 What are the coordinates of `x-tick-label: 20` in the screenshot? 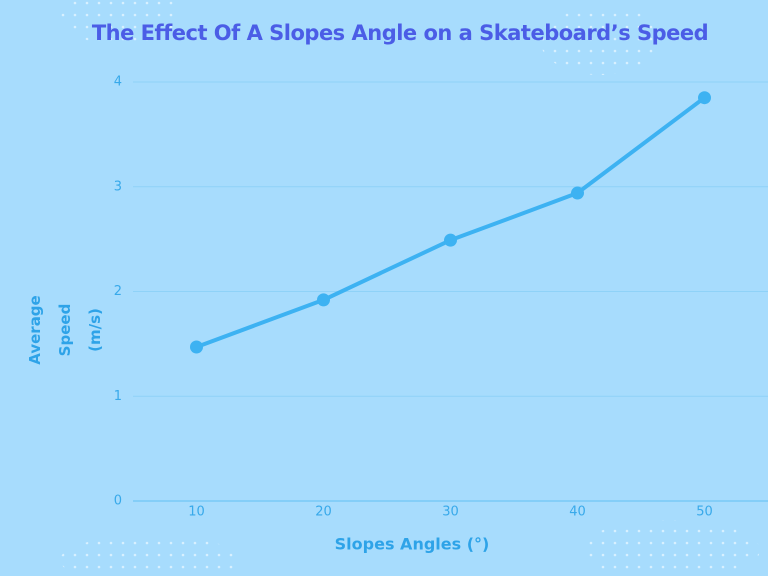 It's located at (323, 512).